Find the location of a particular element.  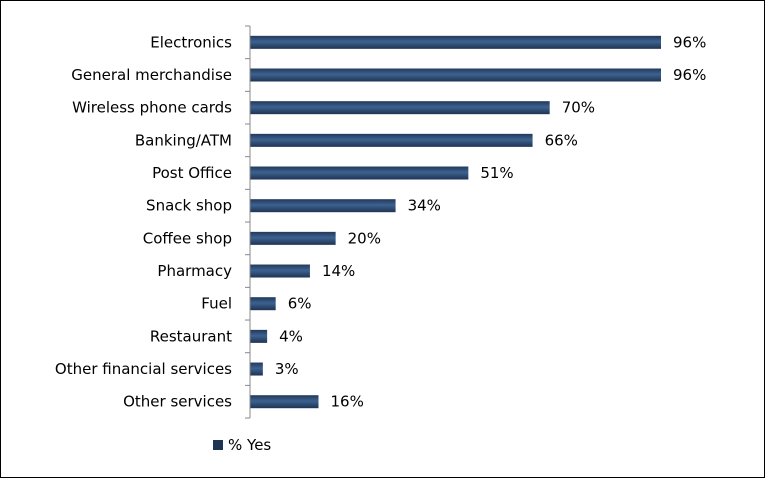

category-label: Restaurant is located at coordinates (191, 336).